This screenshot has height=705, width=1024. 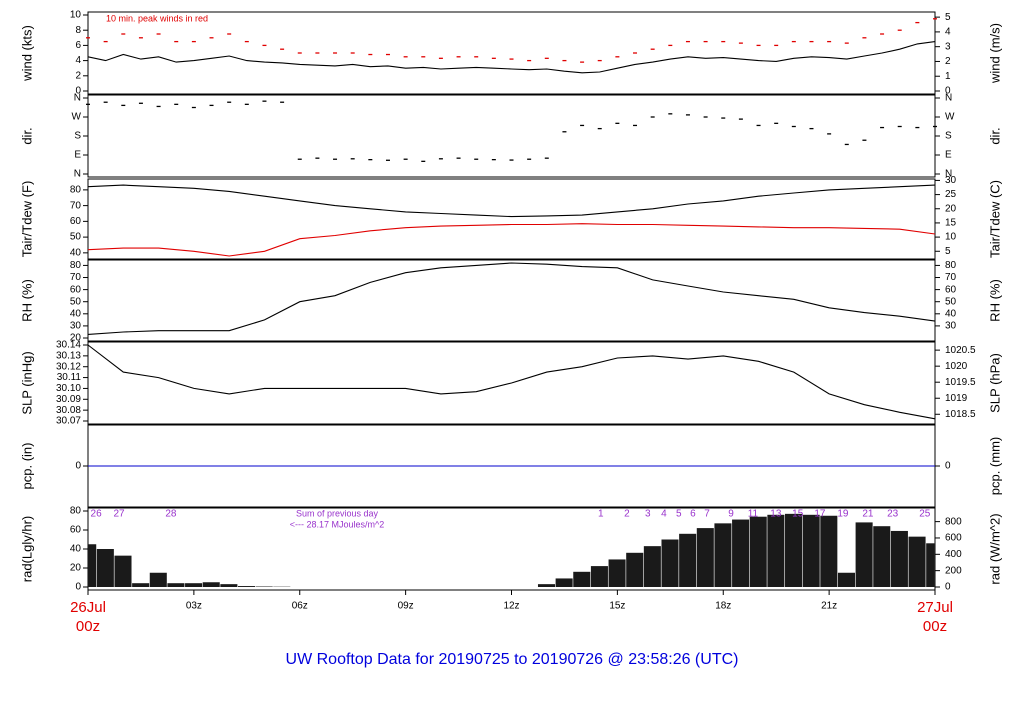 I want to click on y-axis-label: rad(Lgly/hr), so click(x=26, y=549).